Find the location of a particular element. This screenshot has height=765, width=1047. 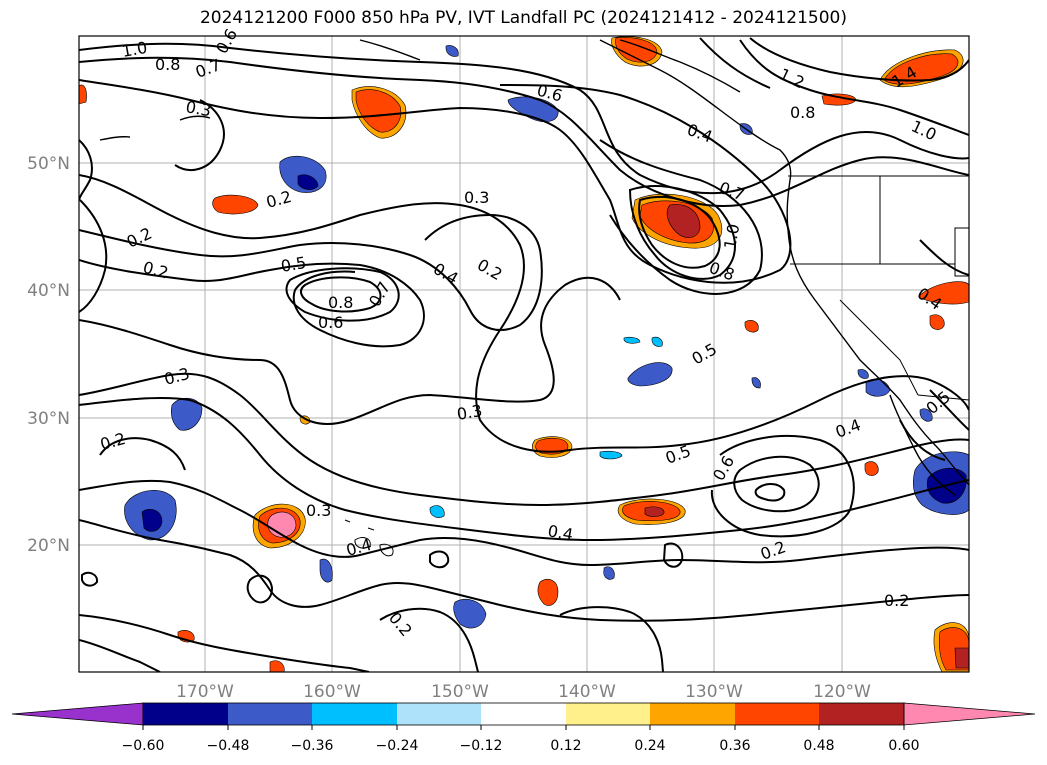

colorbar-ticks is located at coordinates (523, 727).